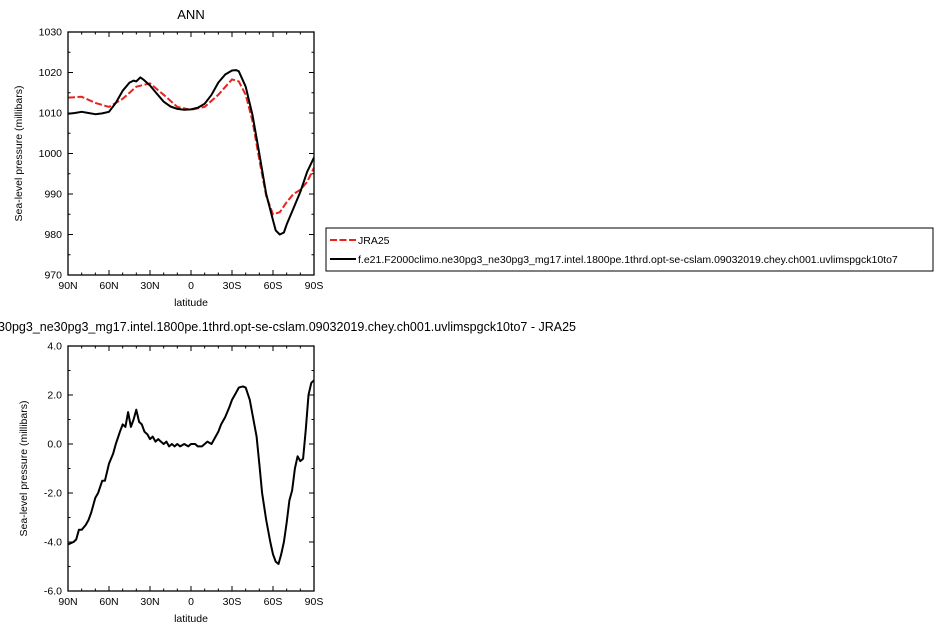 The width and height of the screenshot is (937, 635). Describe the element at coordinates (51, 73) in the screenshot. I see `y-tick-label: 1020` at that location.